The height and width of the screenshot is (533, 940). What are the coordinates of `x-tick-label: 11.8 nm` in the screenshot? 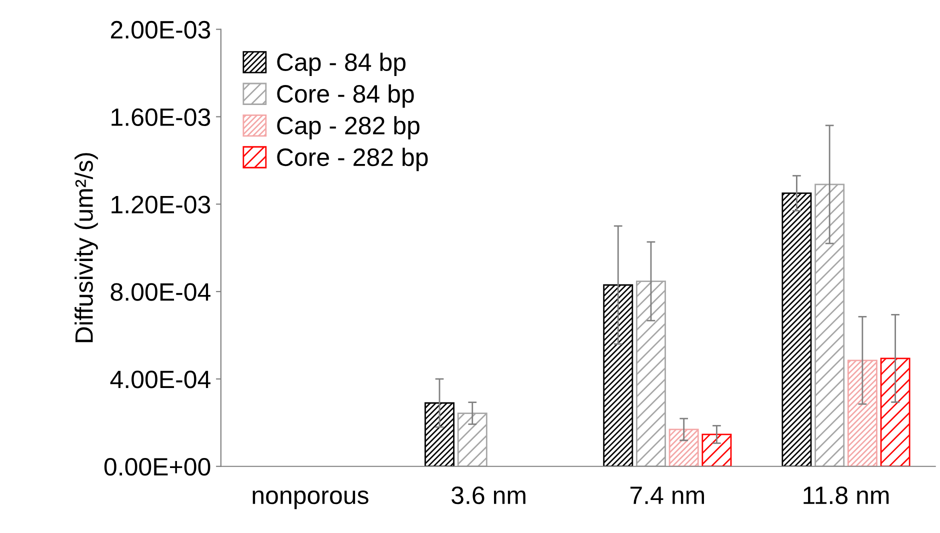 It's located at (846, 495).